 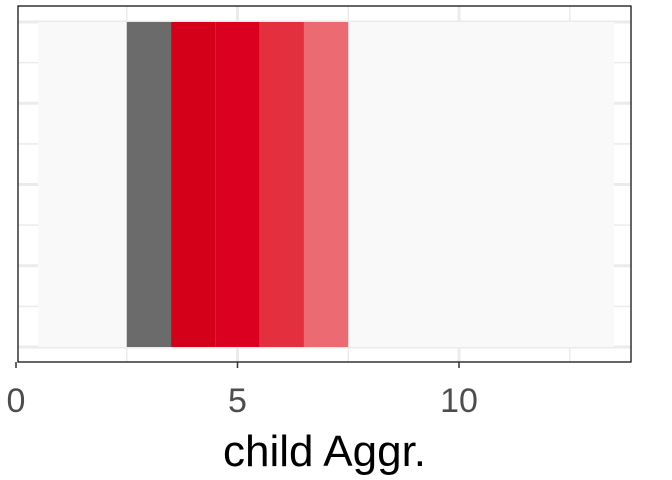 What do you see at coordinates (237, 401) in the screenshot?
I see `x-tick-label: 5` at bounding box center [237, 401].